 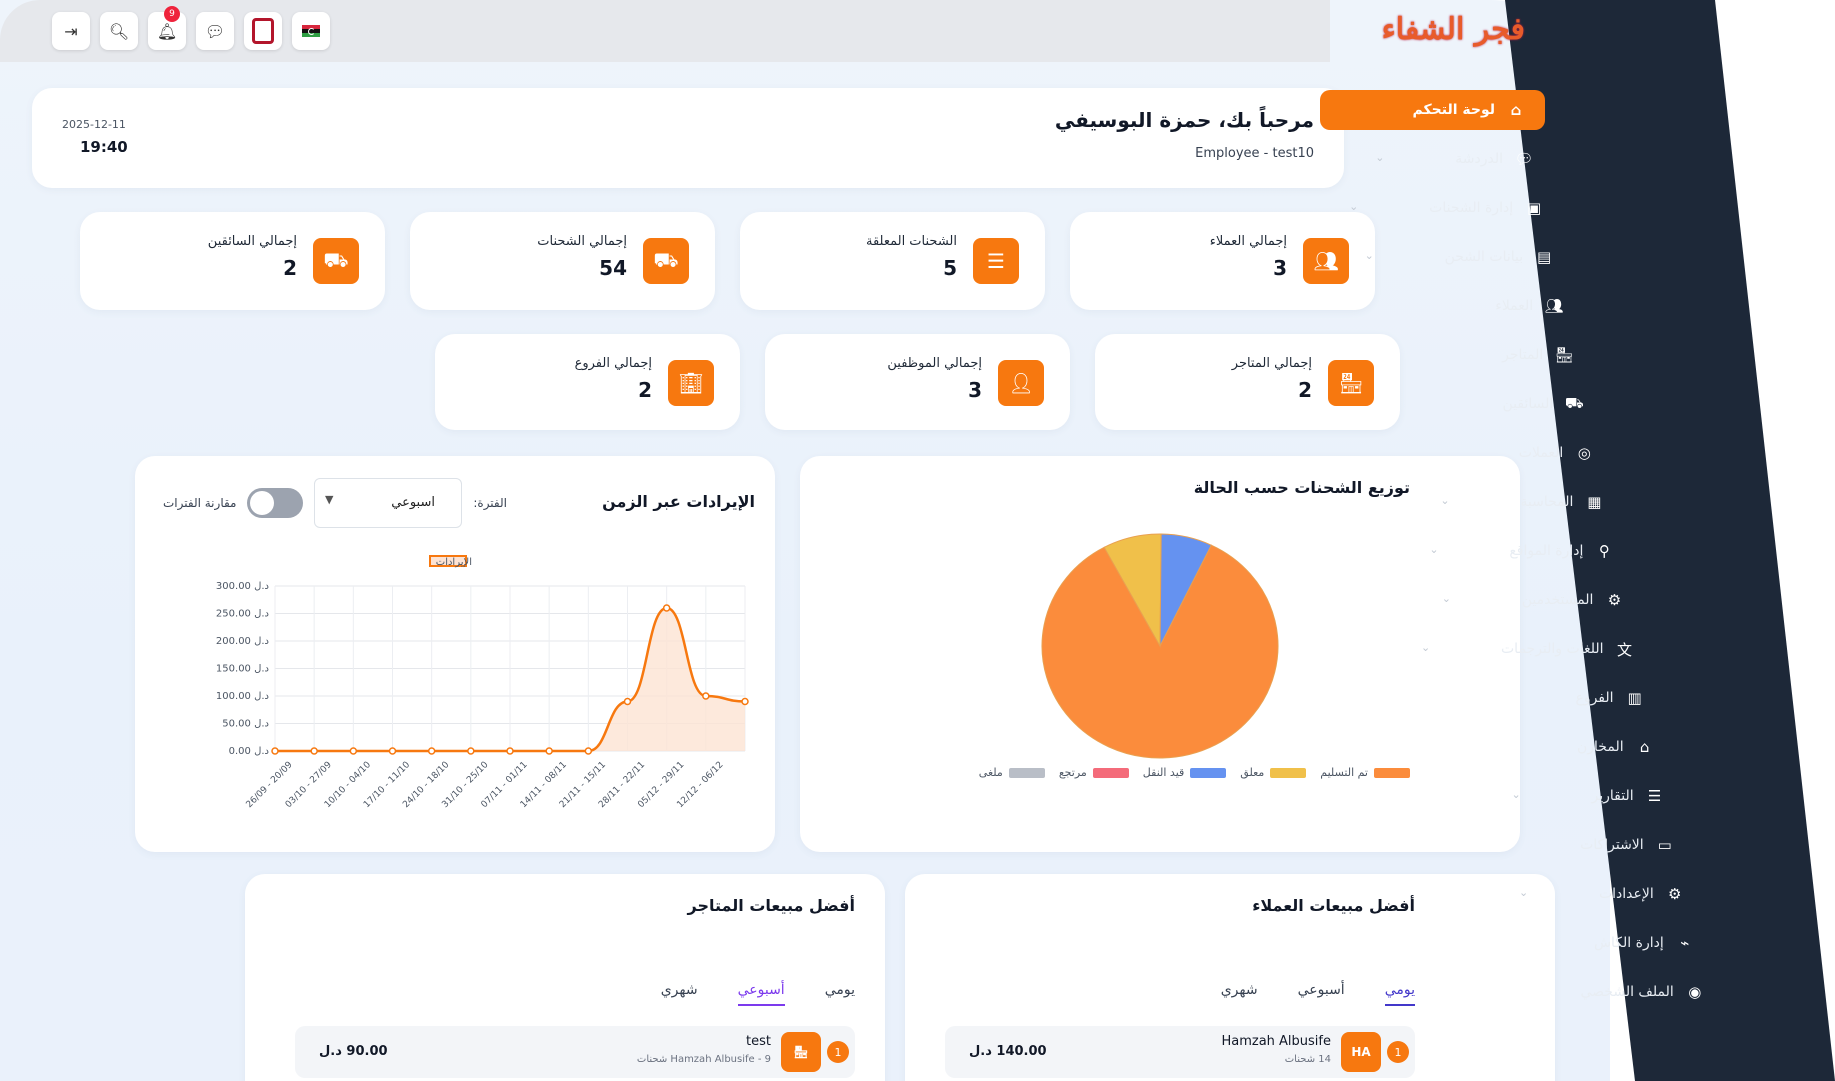 I want to click on sidebar-item-14: ☰ التقارير ⌄, so click(x=1589, y=796).